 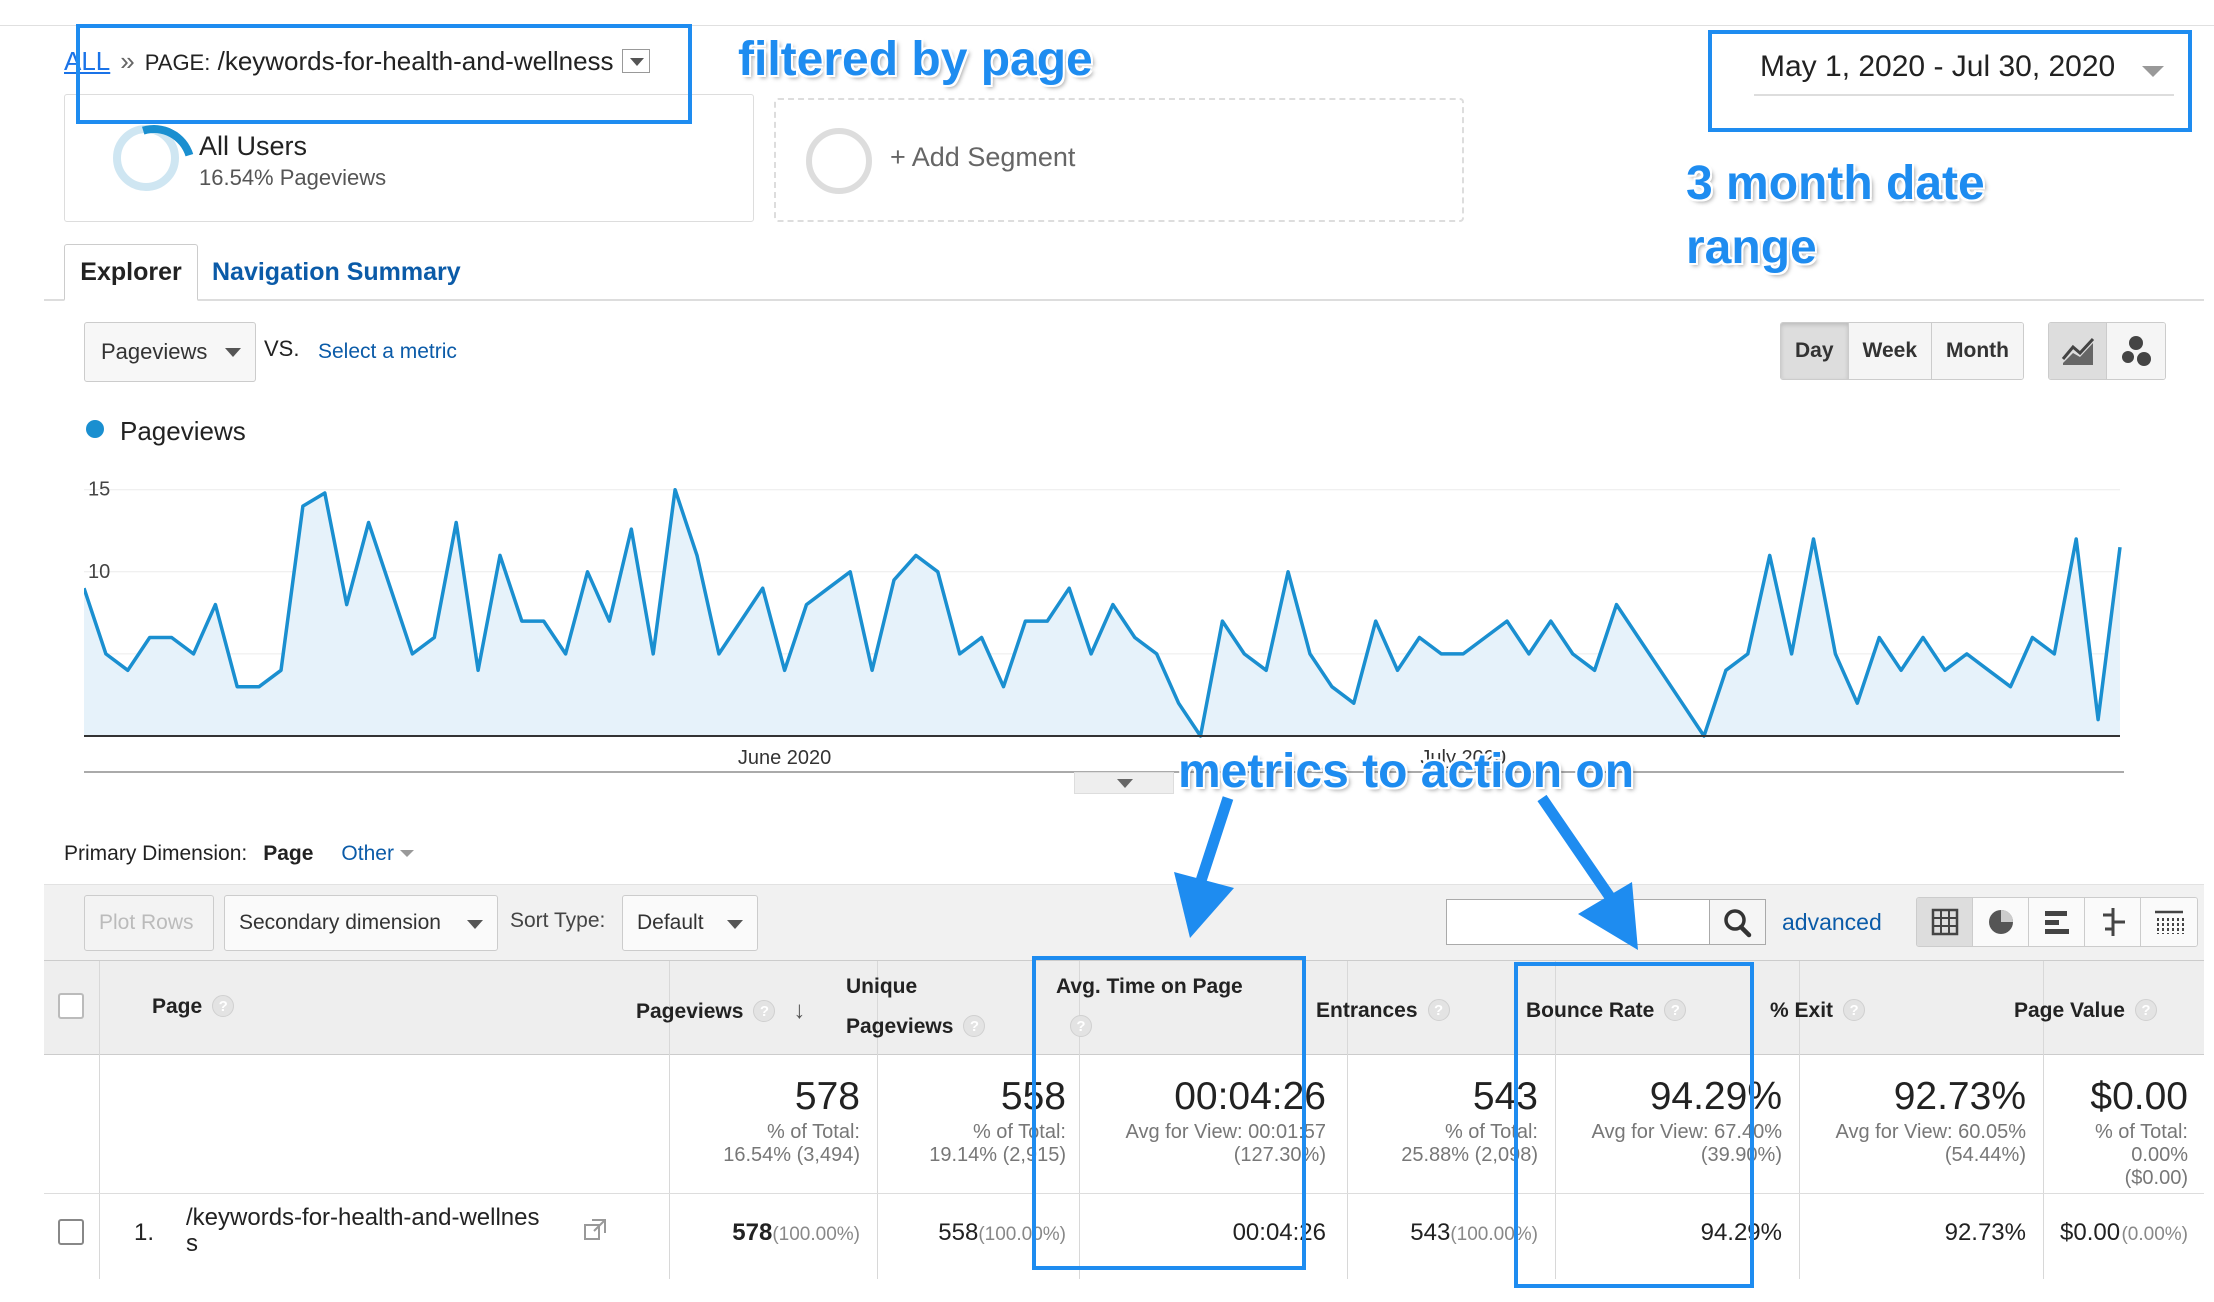 I want to click on primary-dimension-bar: Primary Dimension: Page Other, so click(x=239, y=854).